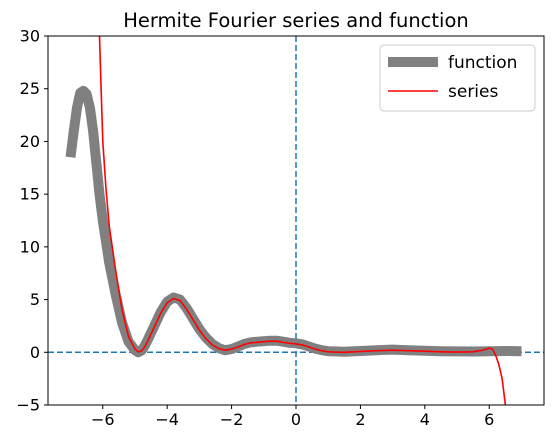  I want to click on y-tick-label: 5, so click(35, 299).